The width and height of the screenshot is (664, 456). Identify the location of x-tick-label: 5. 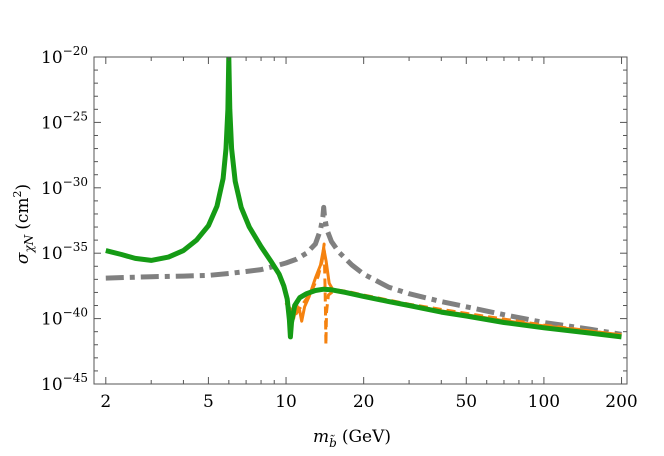
(208, 402).